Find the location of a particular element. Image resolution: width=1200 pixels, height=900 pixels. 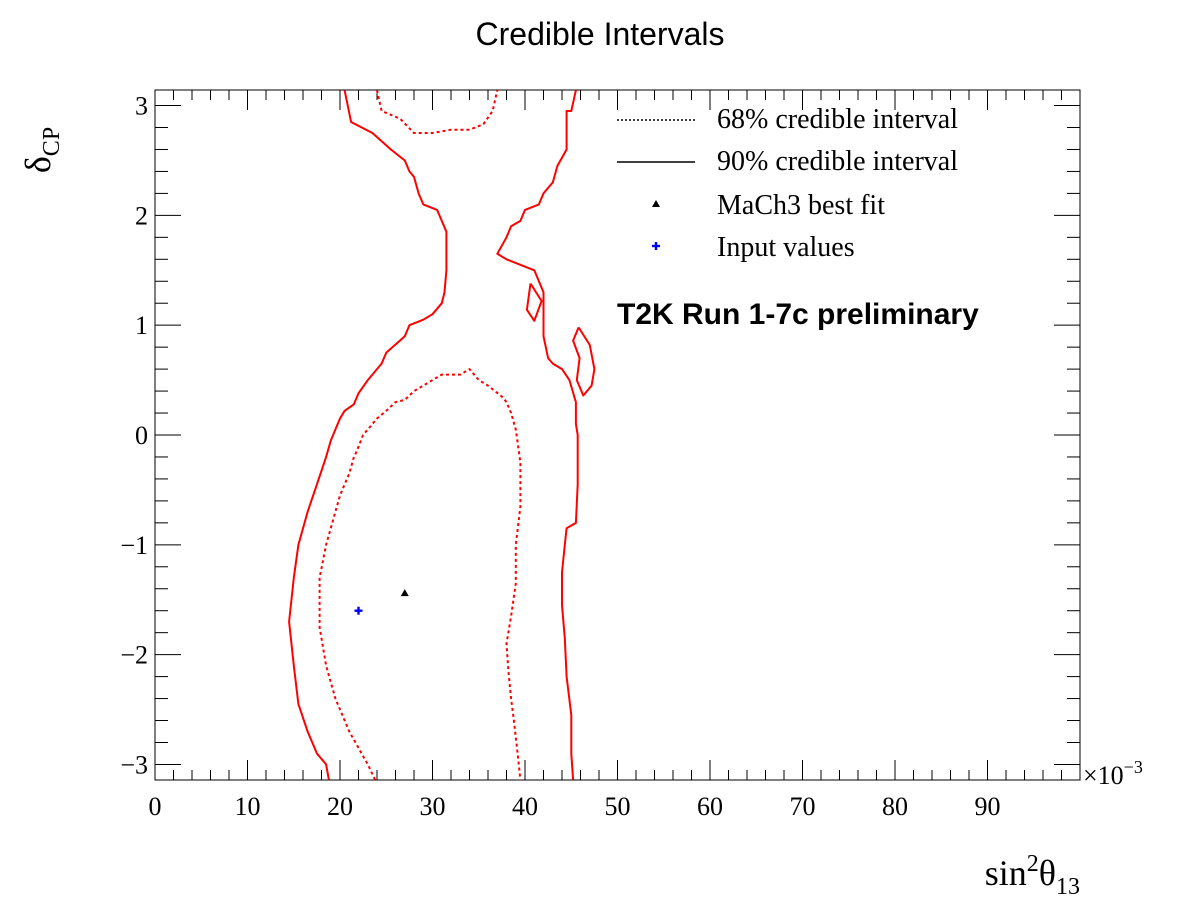

x-tick-label: 10 is located at coordinates (248, 806).